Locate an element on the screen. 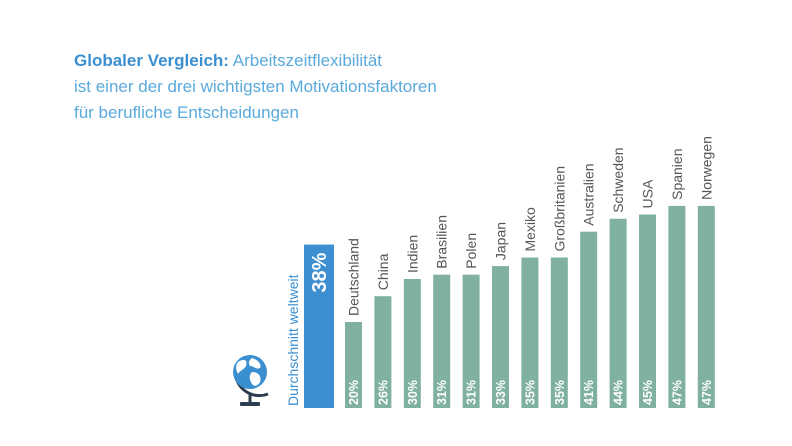 Image resolution: width=792 pixels, height=446 pixels. title-line-3: für berufliche Entscheidungen is located at coordinates (186, 112).